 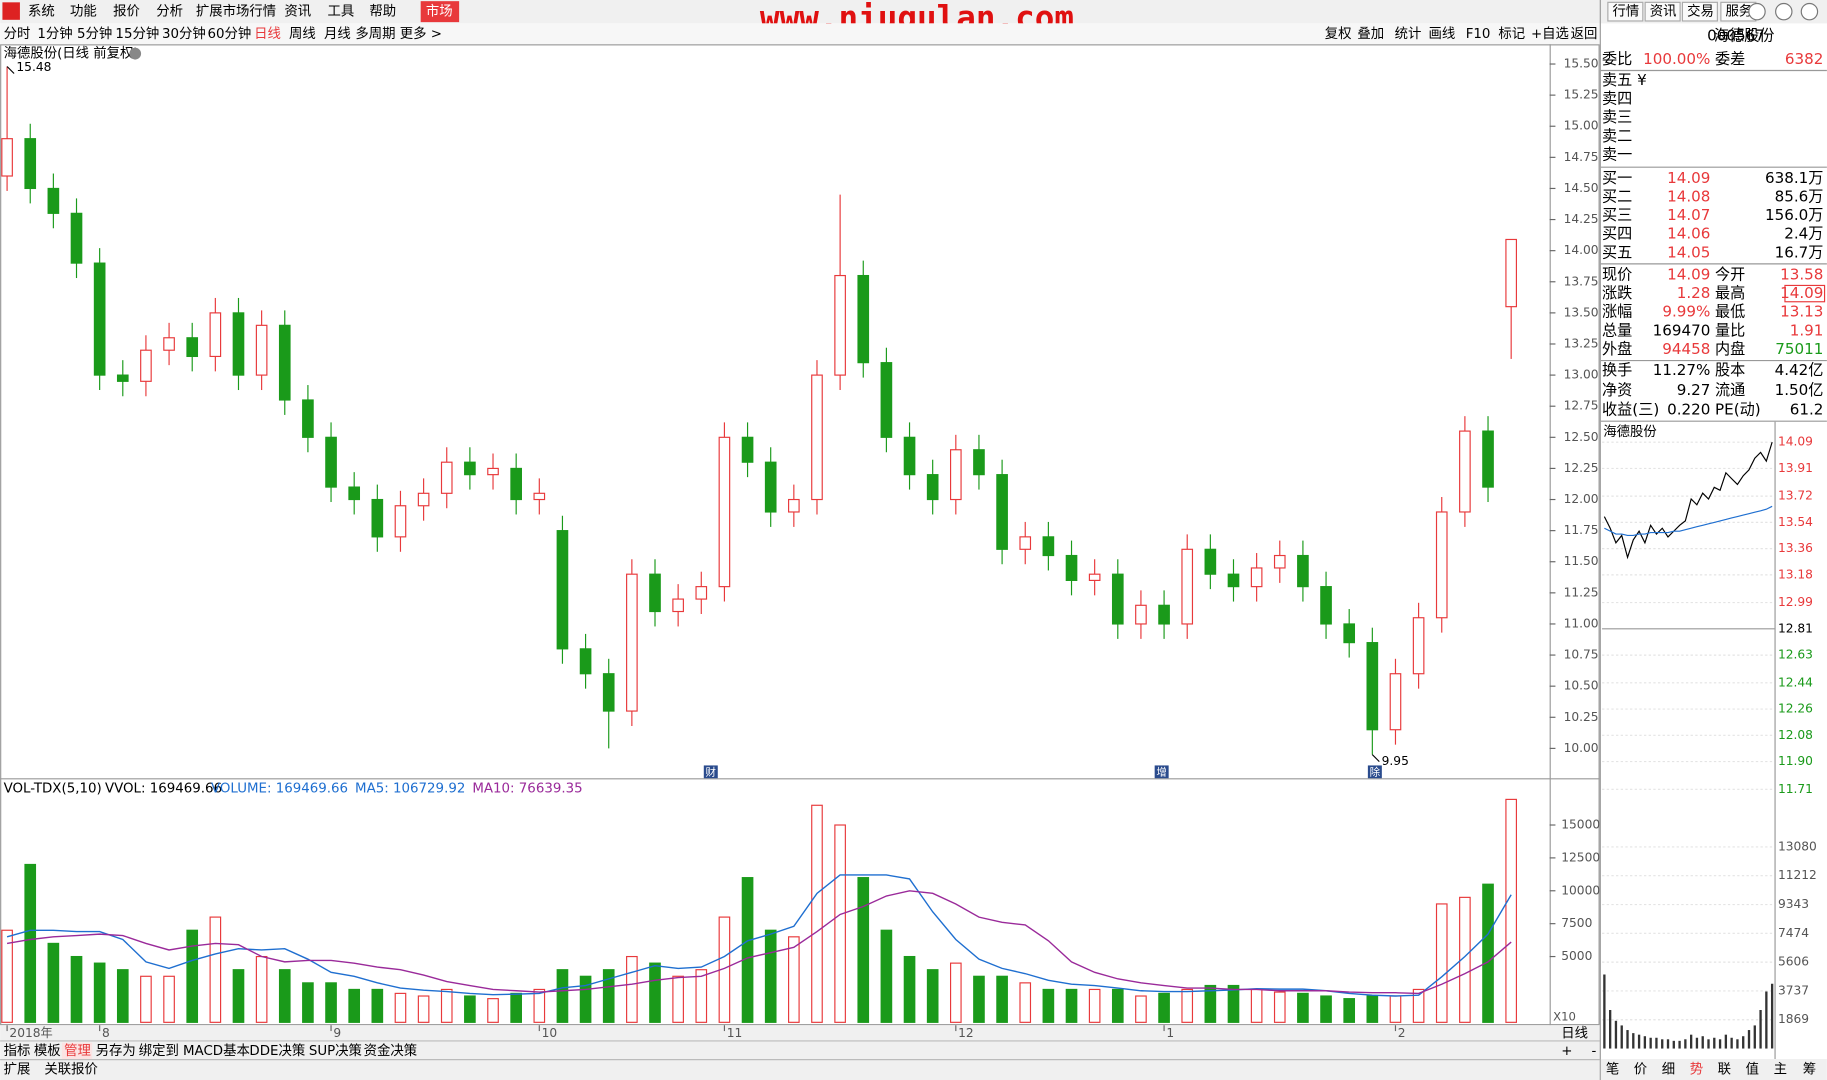 What do you see at coordinates (54, 33) in the screenshot?
I see `period-tab: 1分钟` at bounding box center [54, 33].